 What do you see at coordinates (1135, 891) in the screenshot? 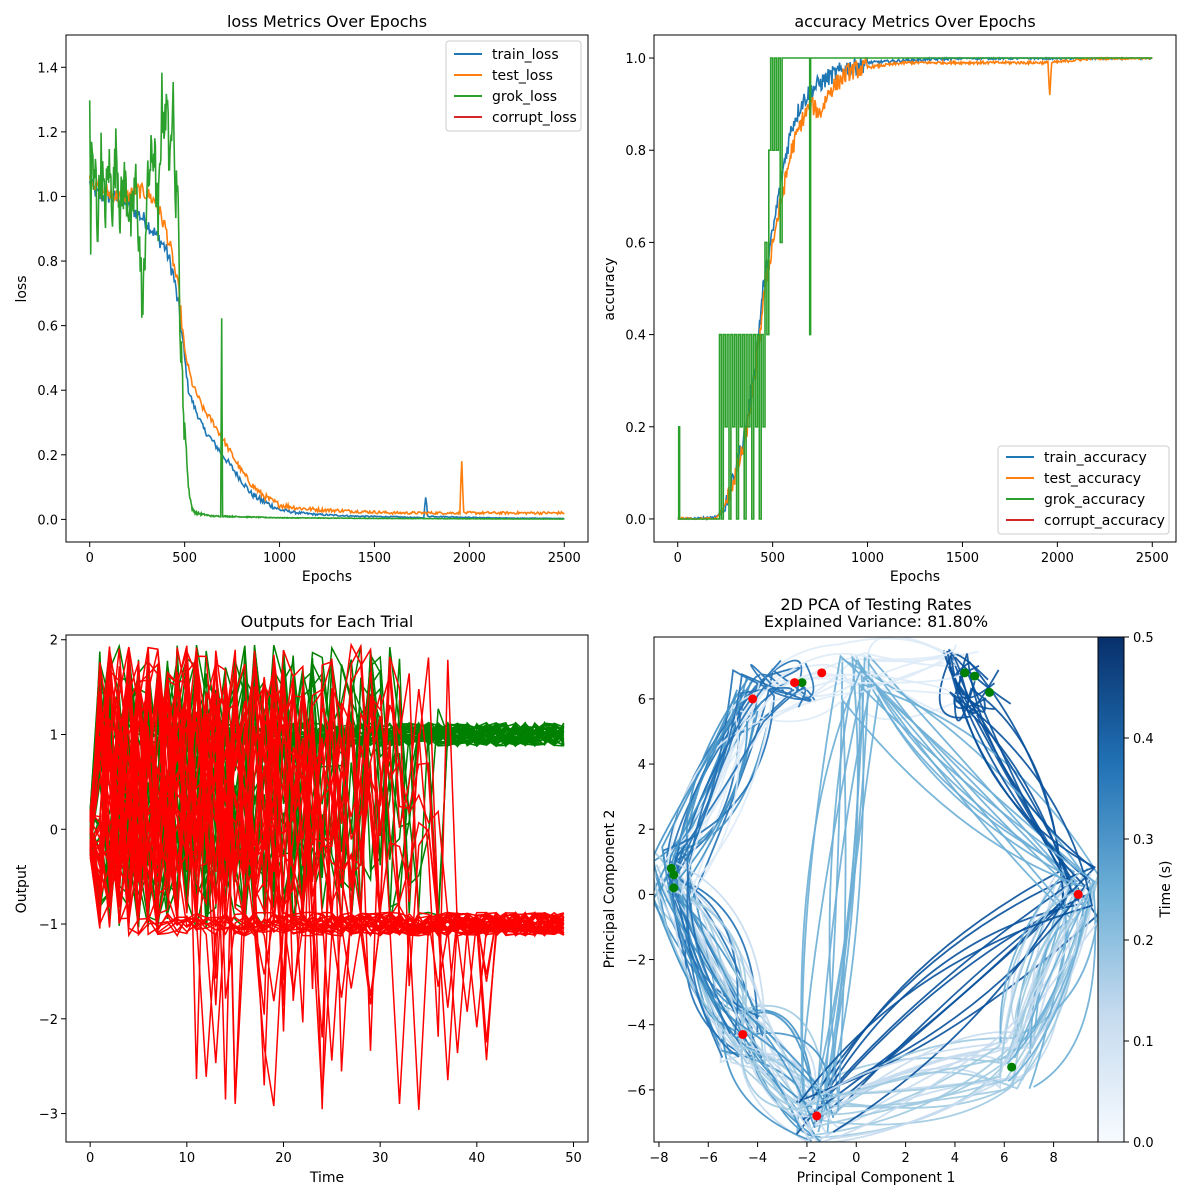
I see `colorbar: 0.0 0.1 0.2 0.3 0.4 0.5 Time (s)` at bounding box center [1135, 891].